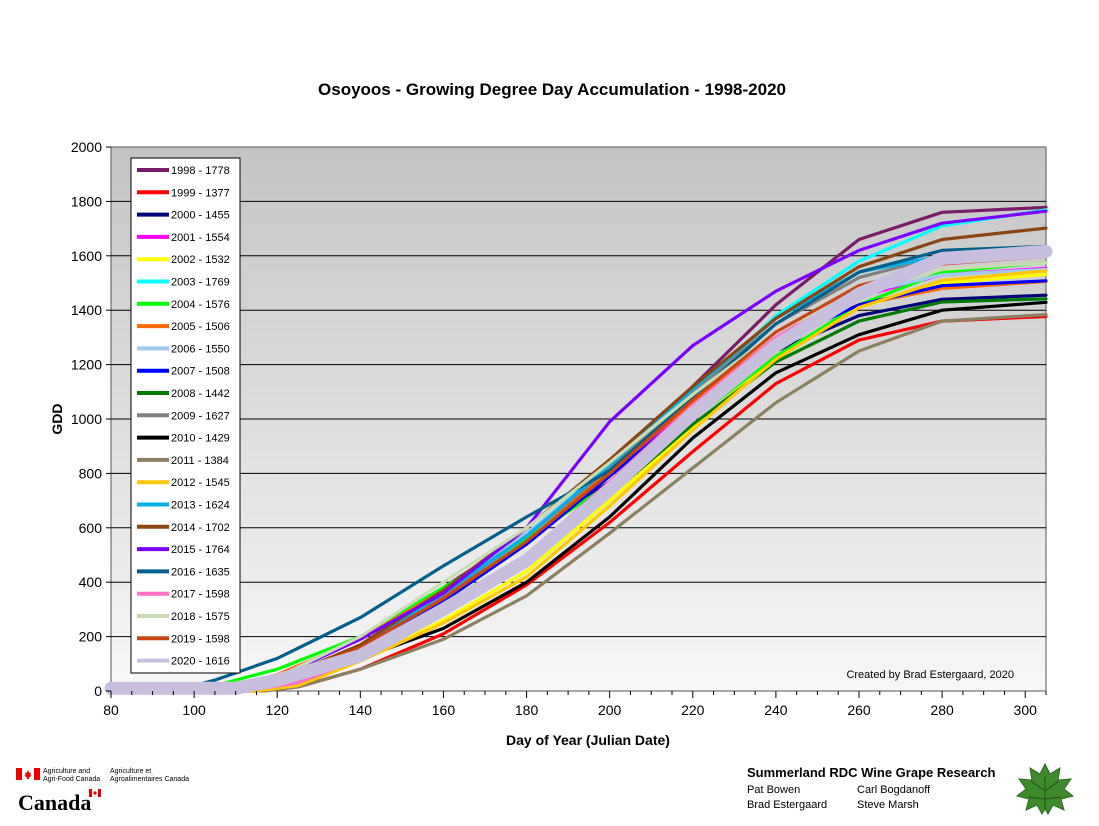 This screenshot has height=826, width=1099. I want to click on agency-name-fr: Agriculture et Agroalimentaires Canada, so click(149, 775).